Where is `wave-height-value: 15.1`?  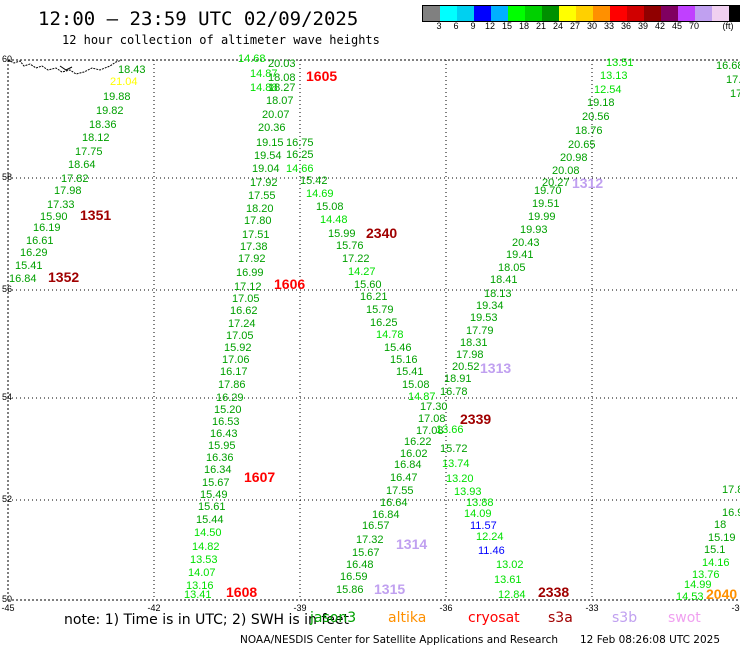 wave-height-value: 15.1 is located at coordinates (714, 550).